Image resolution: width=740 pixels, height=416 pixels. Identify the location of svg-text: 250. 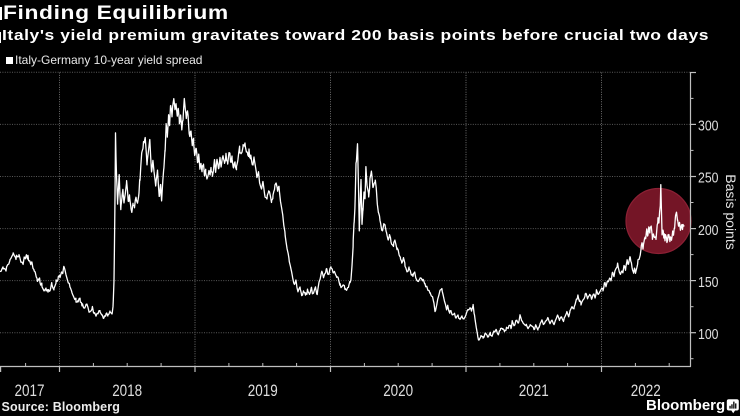
(708, 179).